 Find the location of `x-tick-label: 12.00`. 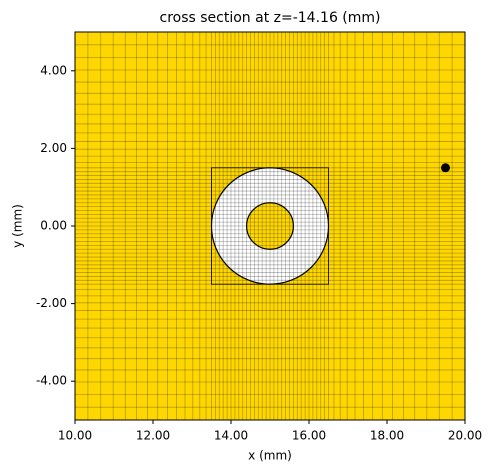

x-tick-label: 12.00 is located at coordinates (153, 436).